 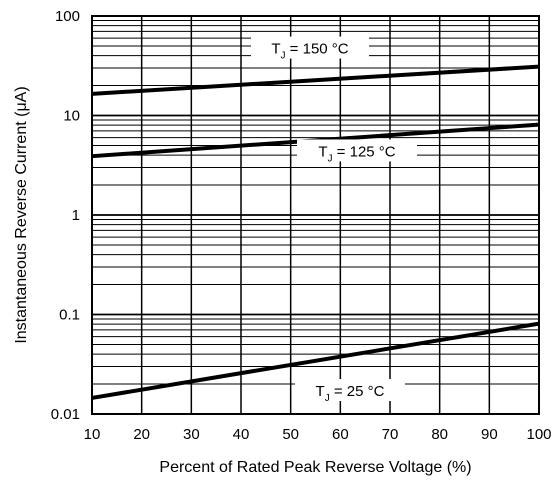 What do you see at coordinates (92, 434) in the screenshot?
I see `x-tick-label: 10` at bounding box center [92, 434].